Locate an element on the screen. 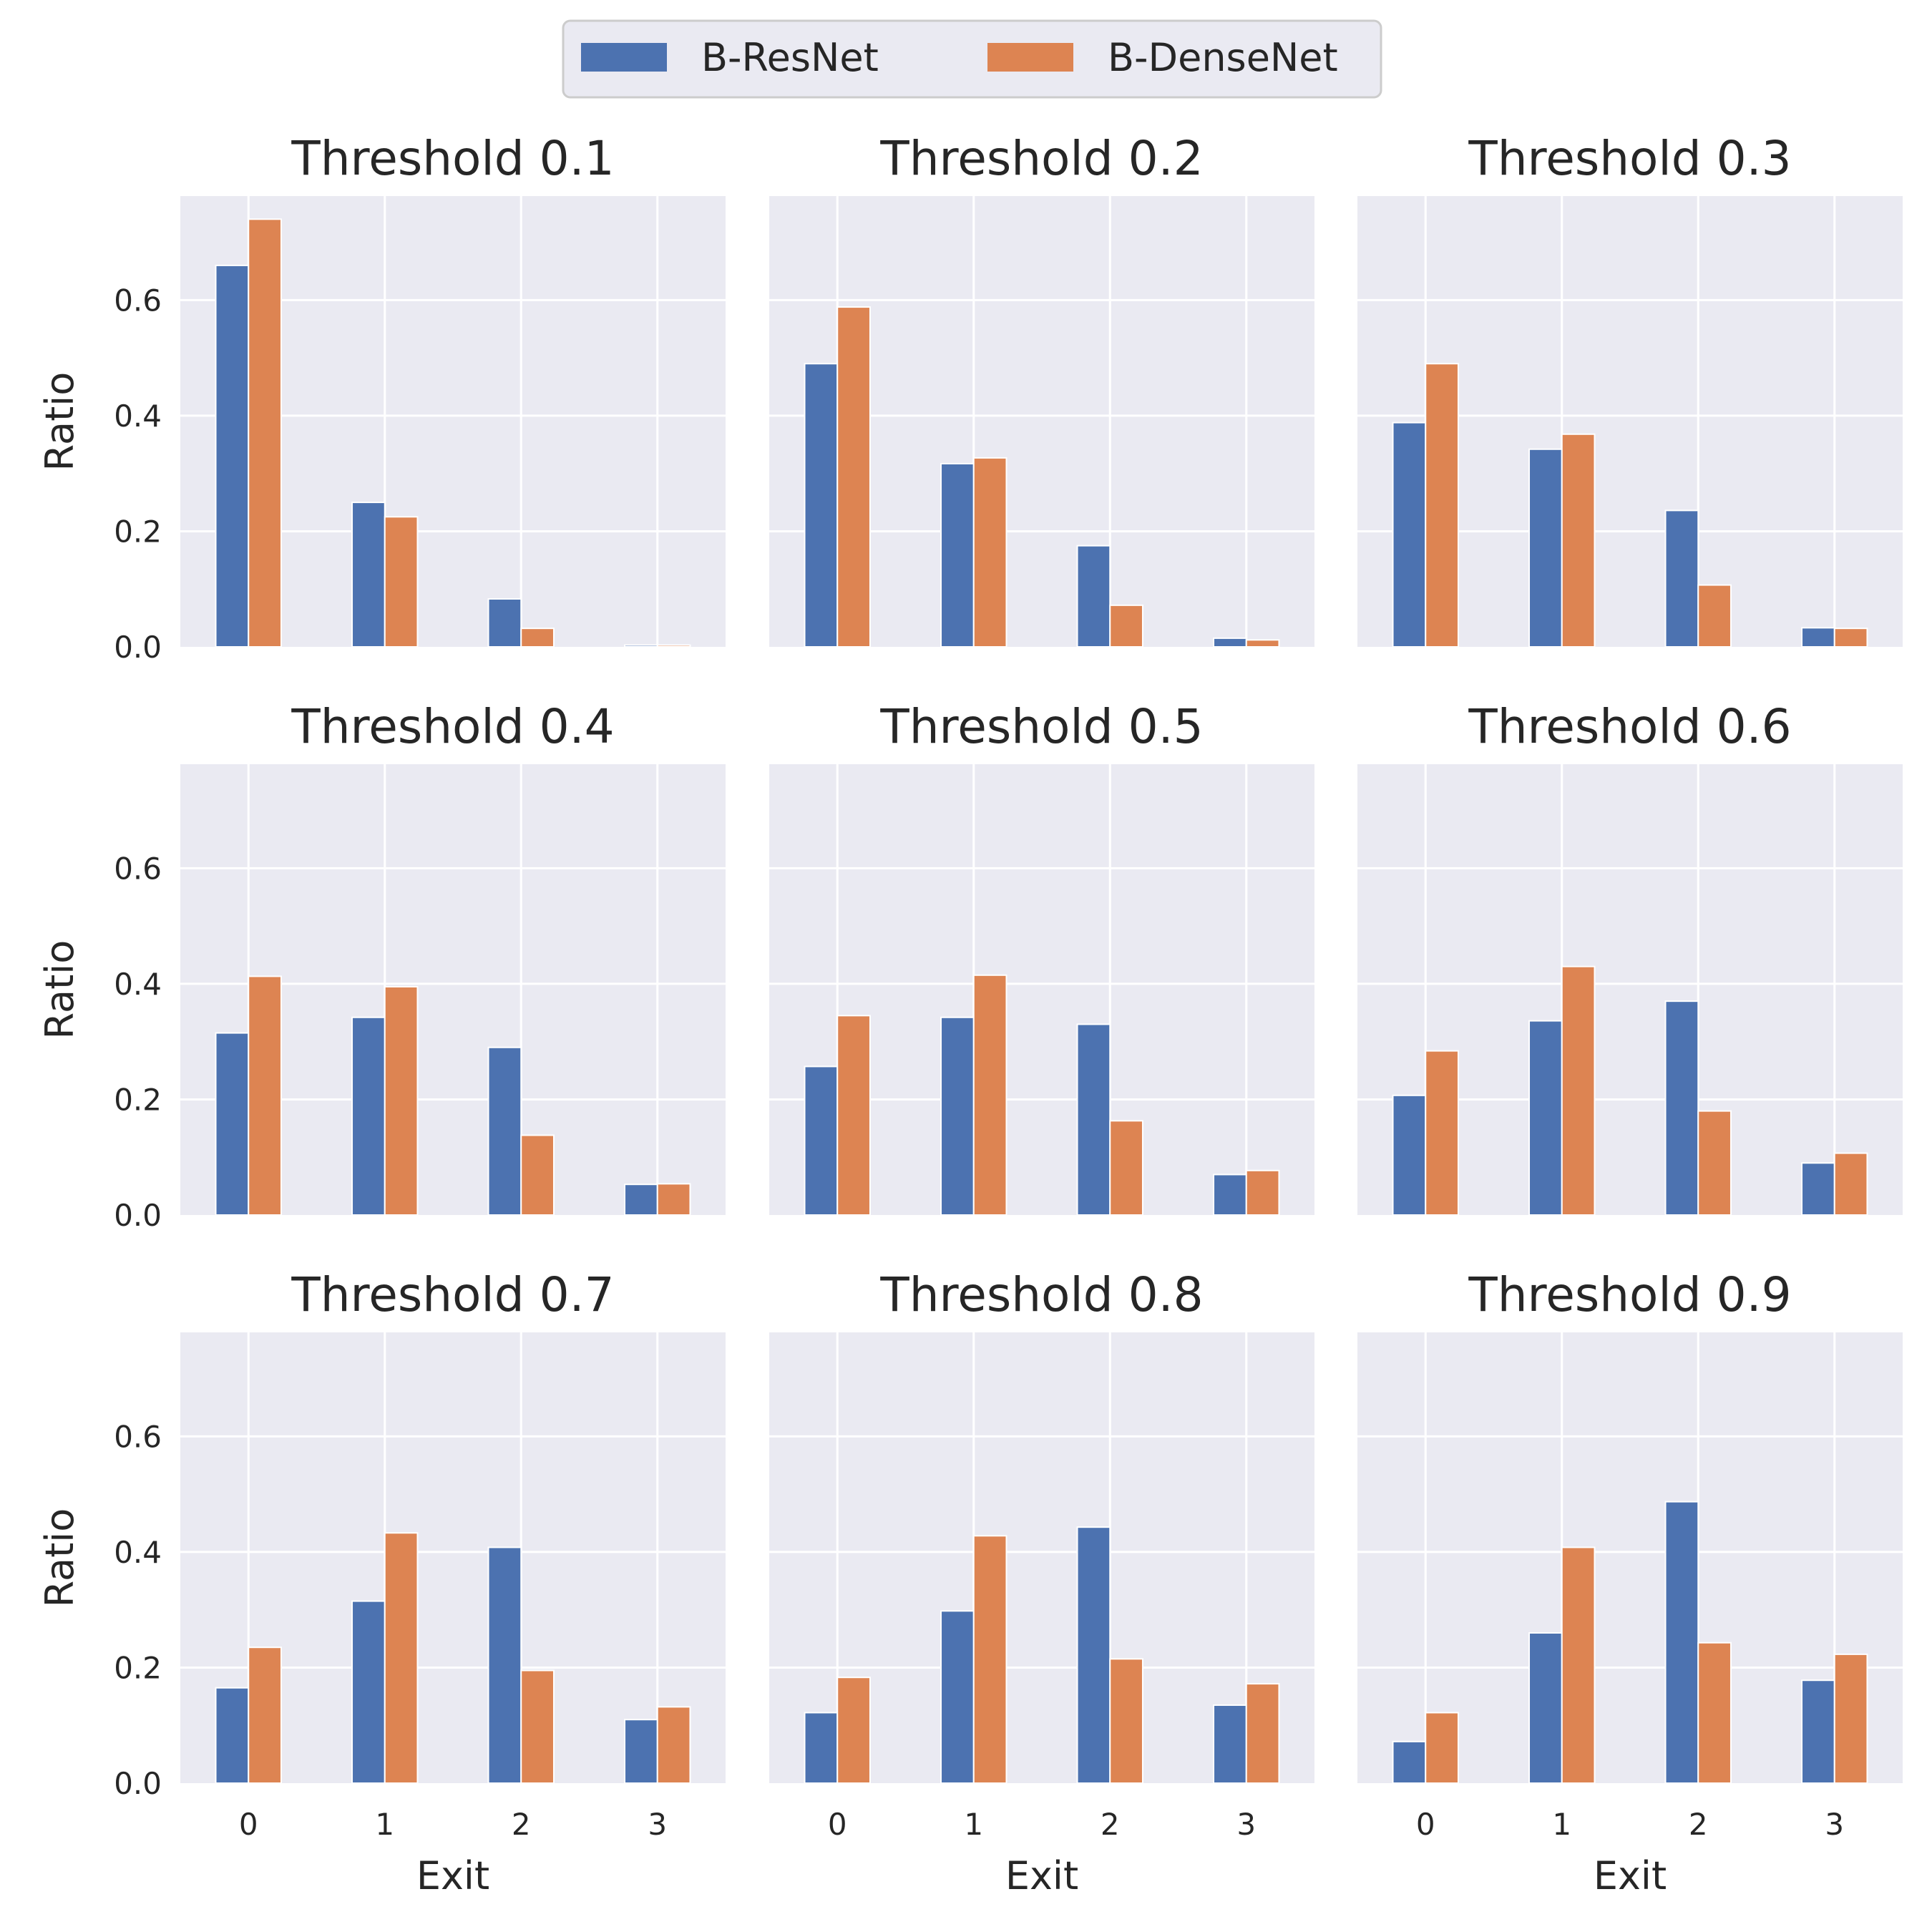 The height and width of the screenshot is (1932, 1932). chart-panel-6: Threshold 0.6 is located at coordinates (1630, 957).